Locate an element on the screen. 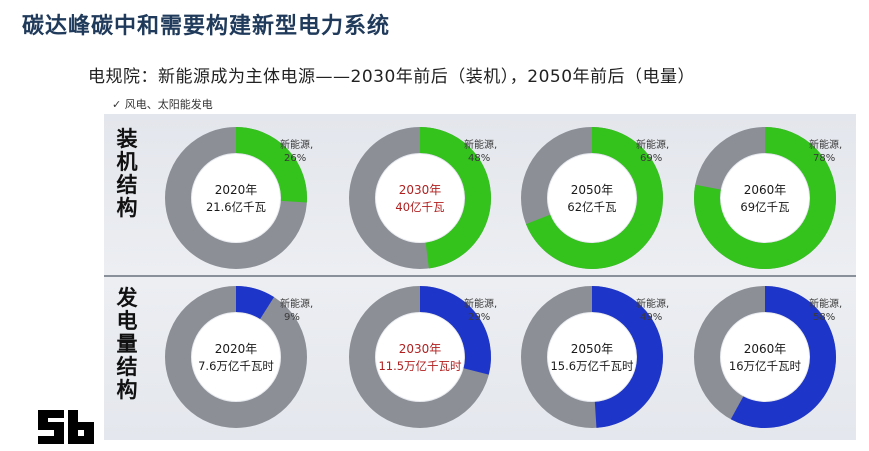  donut-total-label: 11.5万亿千瓦时 is located at coordinates (420, 366).